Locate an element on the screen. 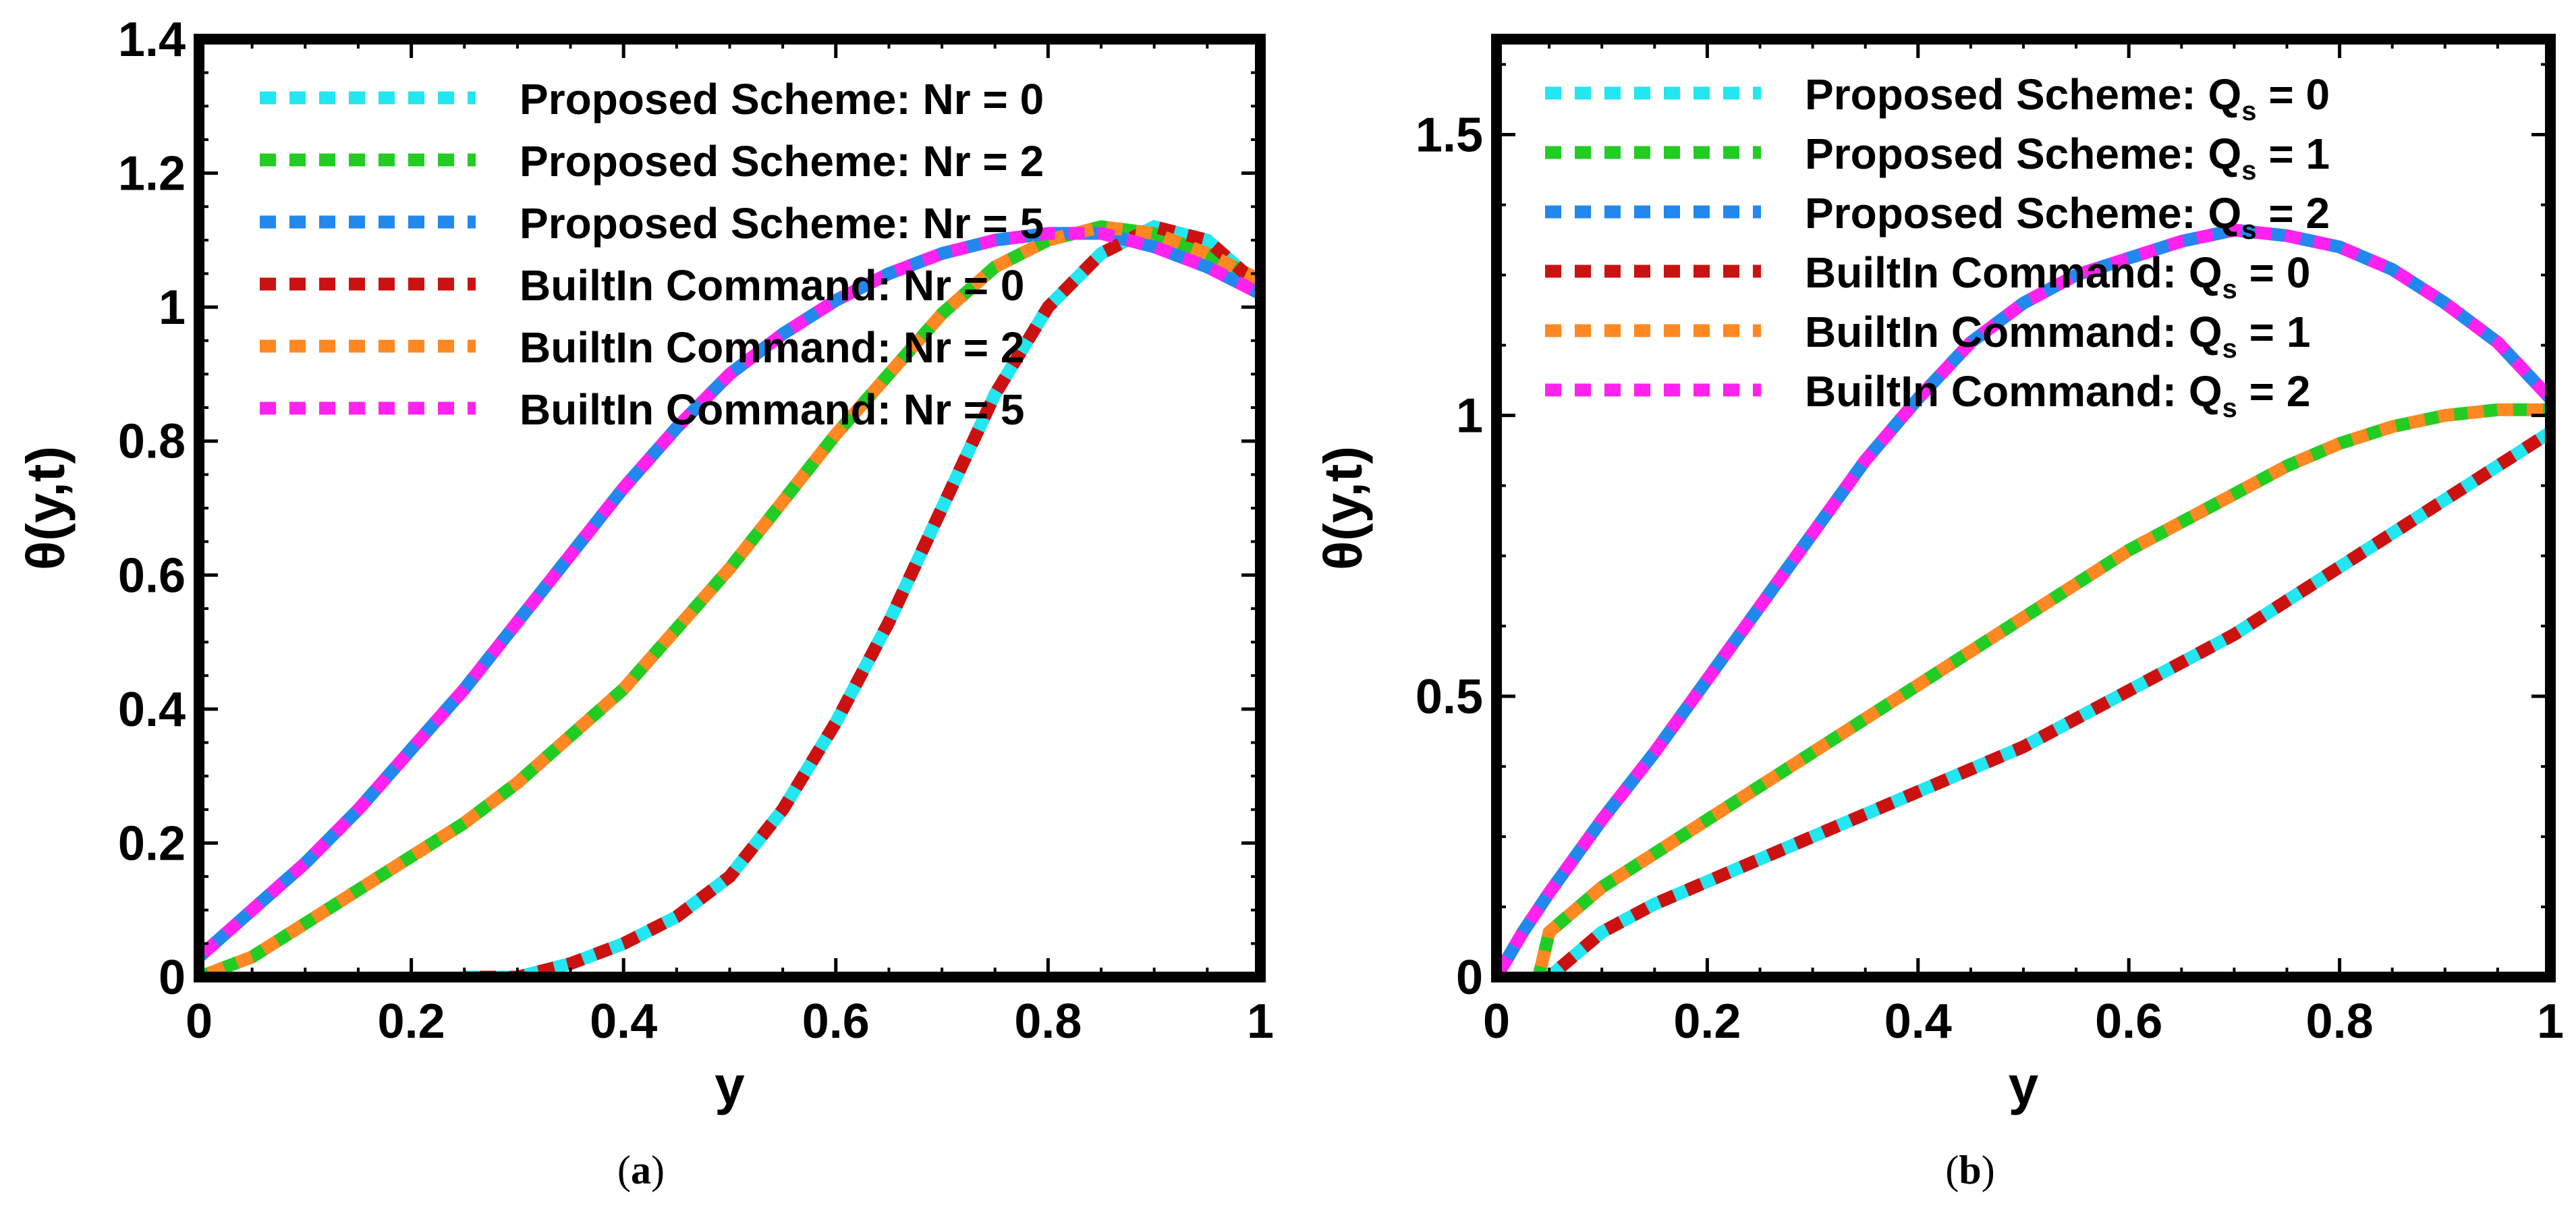 Image resolution: width=2576 pixels, height=1222 pixels. legend-label: Proposed Scheme: Qs = 1 is located at coordinates (2067, 158).